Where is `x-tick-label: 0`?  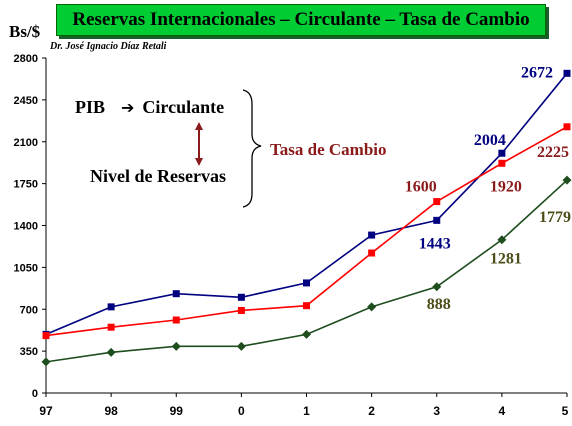 x-tick-label: 0 is located at coordinates (241, 411).